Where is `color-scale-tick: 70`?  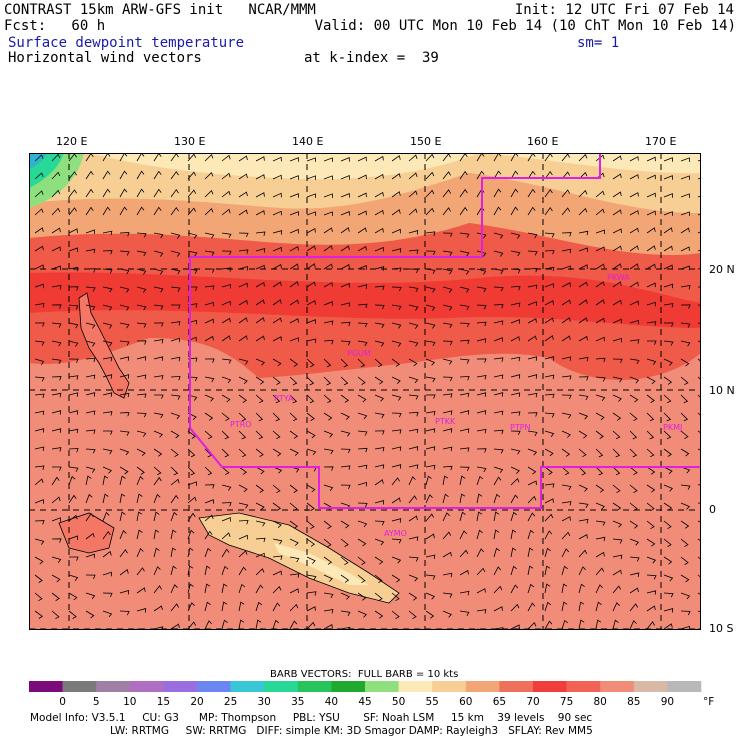
color-scale-tick: 70 is located at coordinates (532, 702).